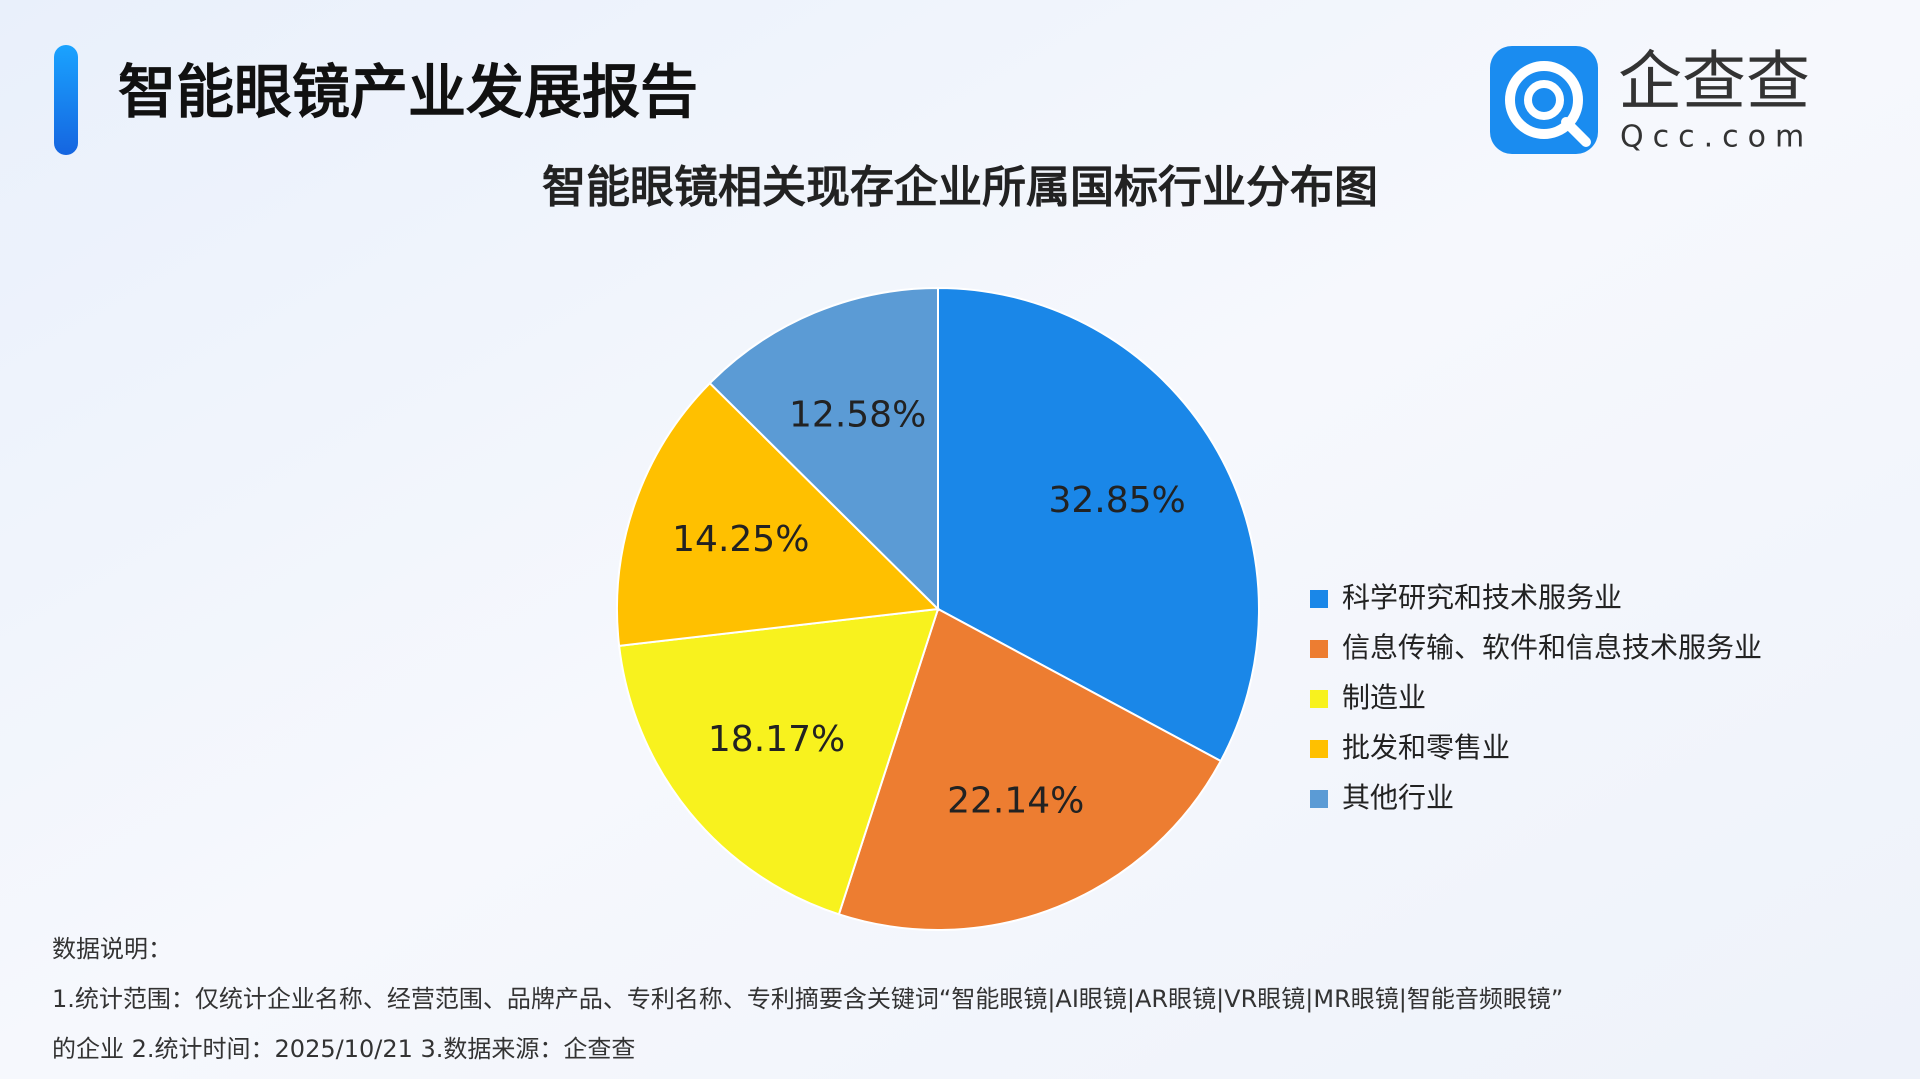  Describe the element at coordinates (776, 739) in the screenshot. I see `data-label: 18.17%` at that location.